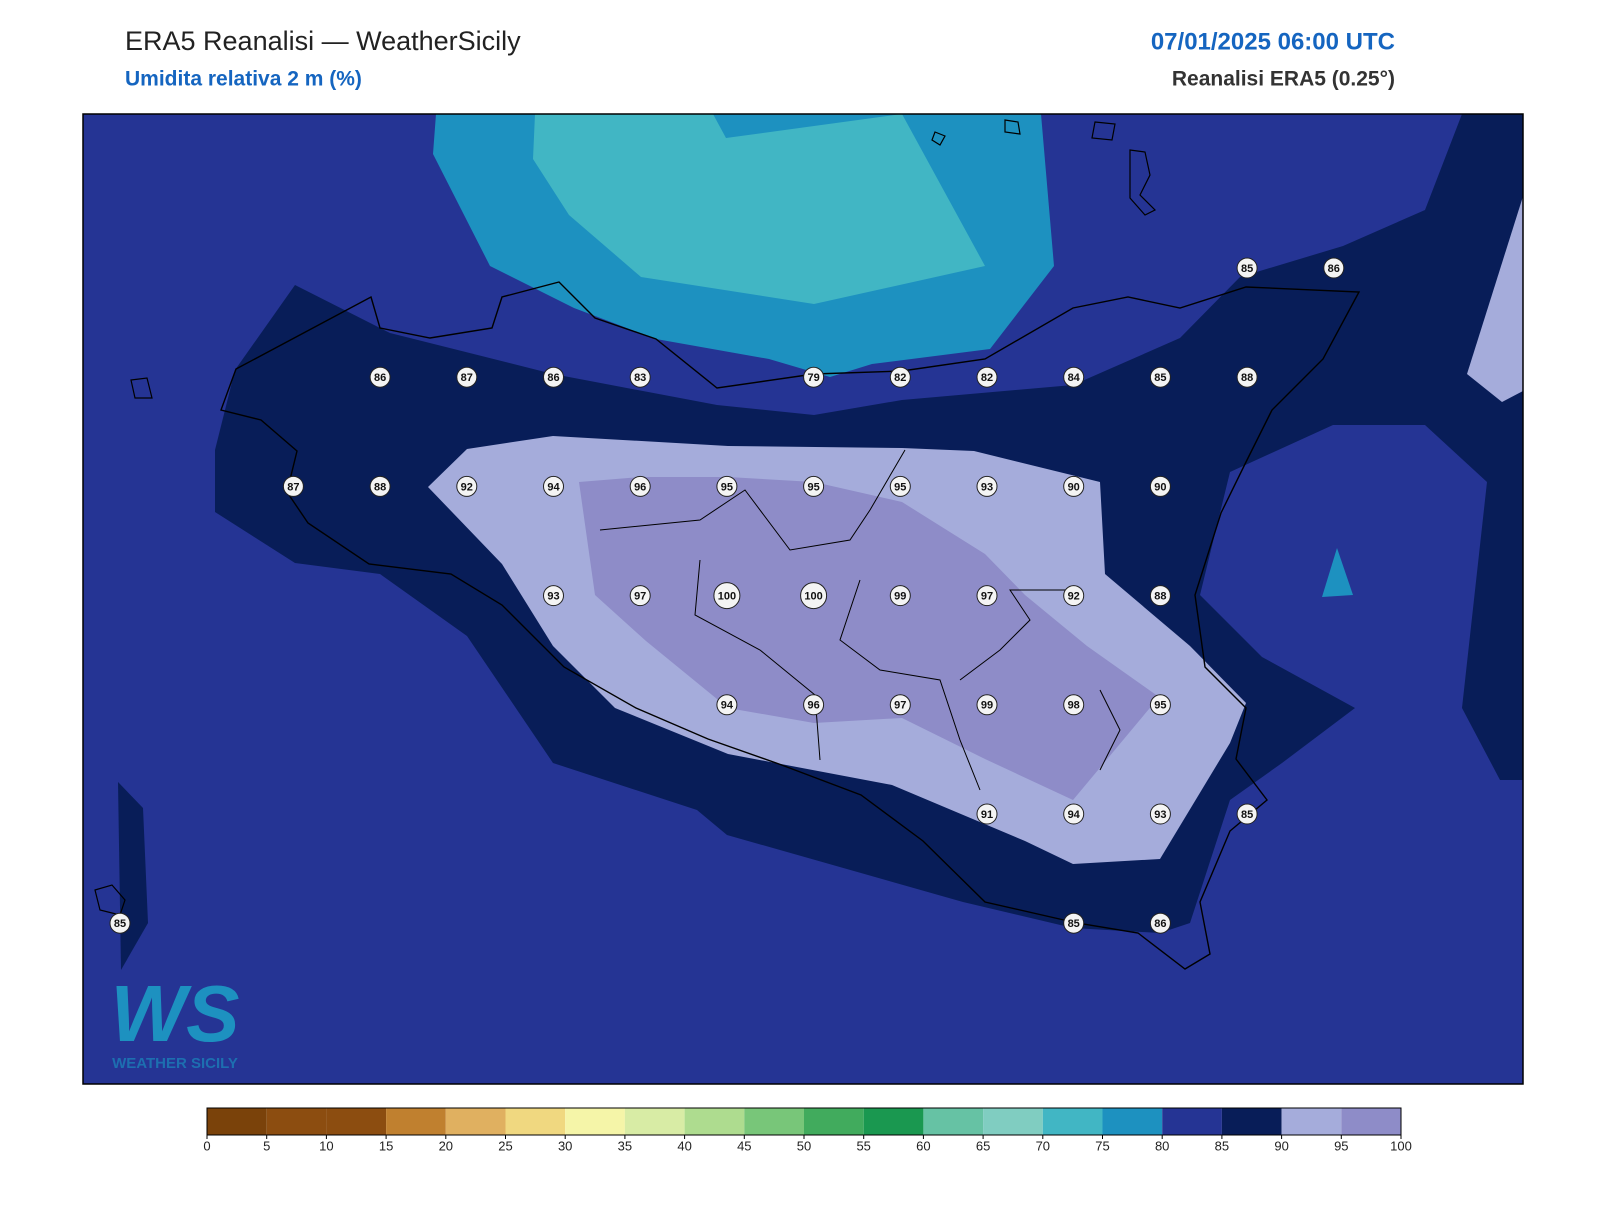 This screenshot has width=1600, height=1205. I want to click on station-value: 87, so click(293, 487).